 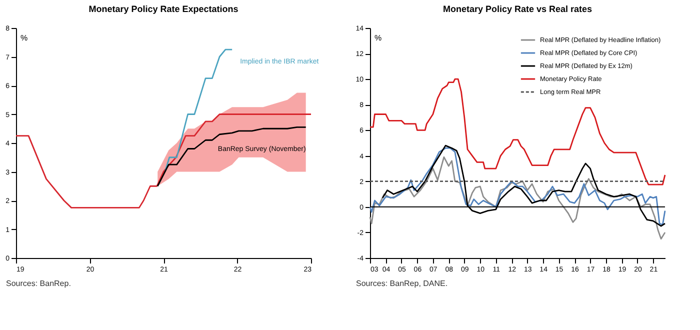 I want to click on source-note: Sources: BanRep., so click(x=38, y=283).